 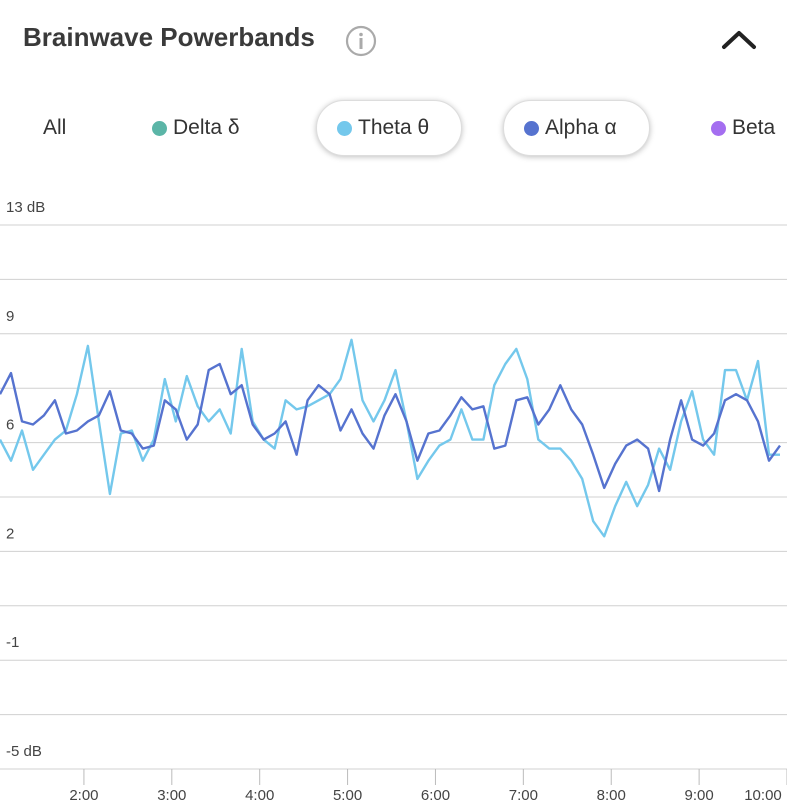 What do you see at coordinates (169, 37) in the screenshot?
I see `title: Brainwave Powerbands` at bounding box center [169, 37].